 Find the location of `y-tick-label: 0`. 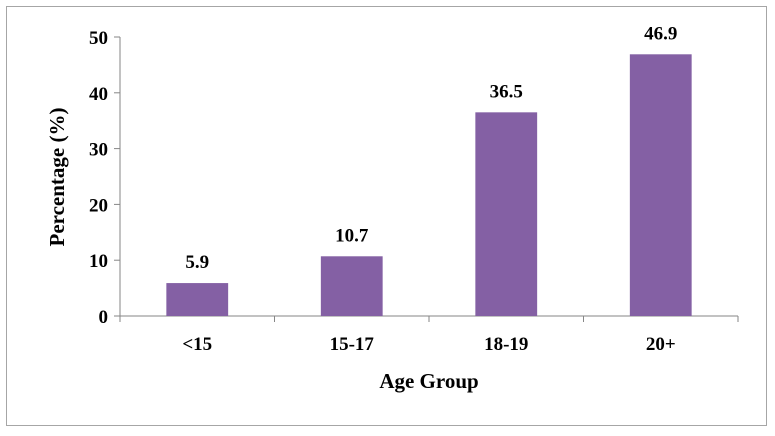

y-tick-label: 0 is located at coordinates (104, 317).